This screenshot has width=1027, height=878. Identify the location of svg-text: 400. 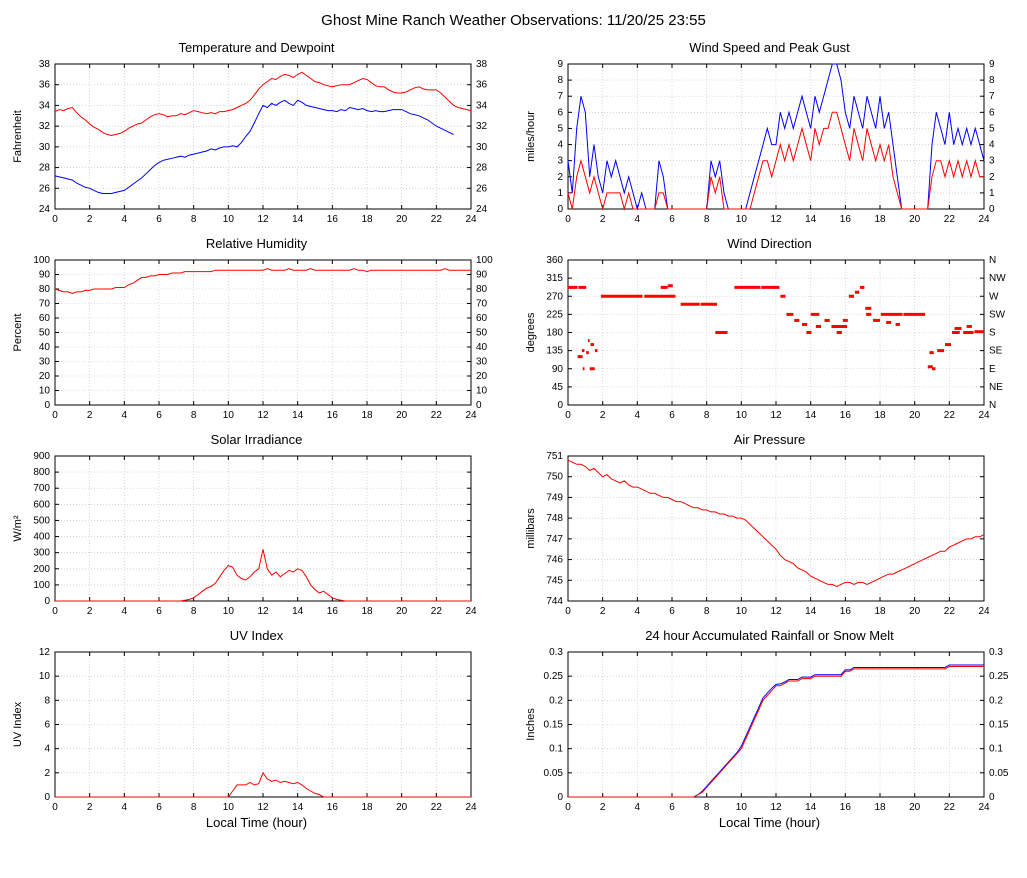
(41, 537).